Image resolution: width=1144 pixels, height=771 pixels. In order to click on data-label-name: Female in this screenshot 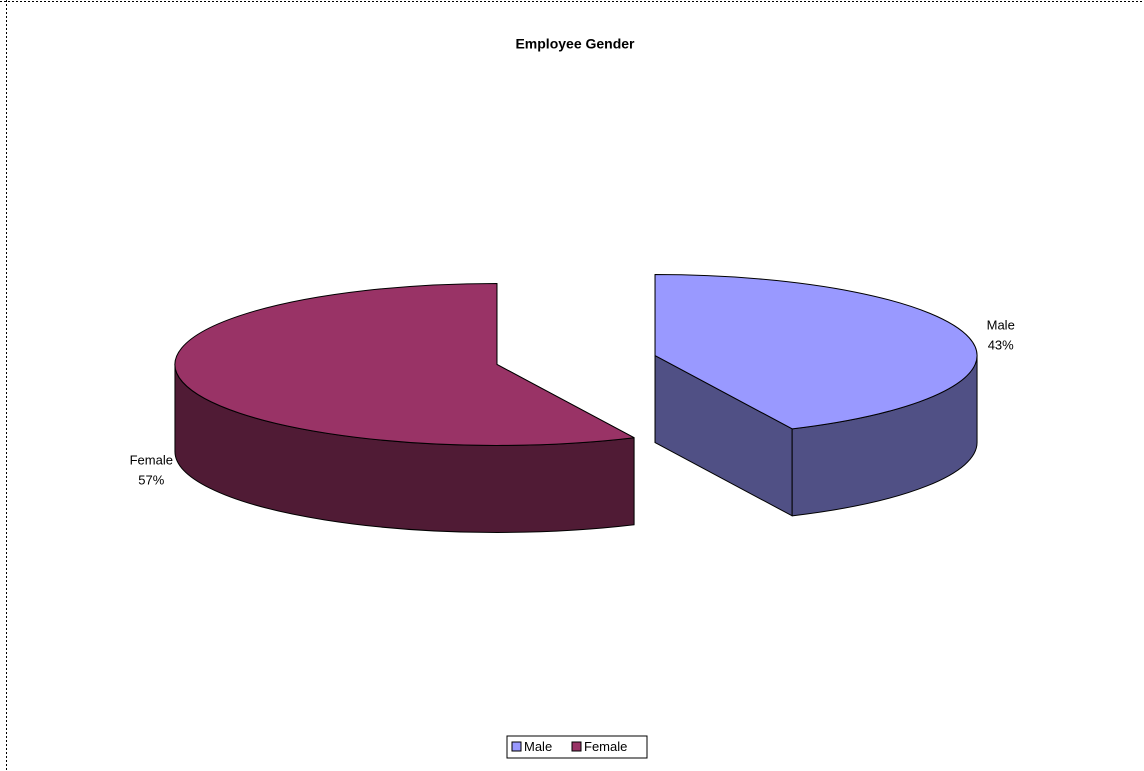, I will do `click(151, 459)`.